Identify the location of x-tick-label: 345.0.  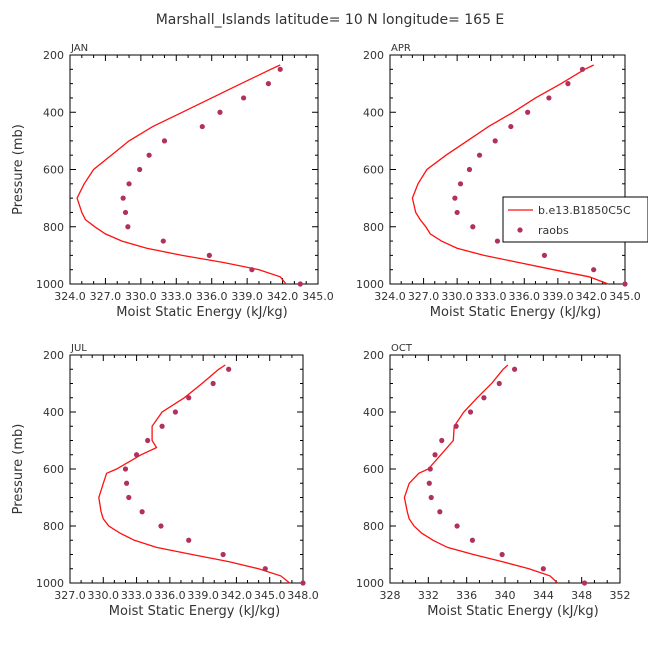
(318, 296).